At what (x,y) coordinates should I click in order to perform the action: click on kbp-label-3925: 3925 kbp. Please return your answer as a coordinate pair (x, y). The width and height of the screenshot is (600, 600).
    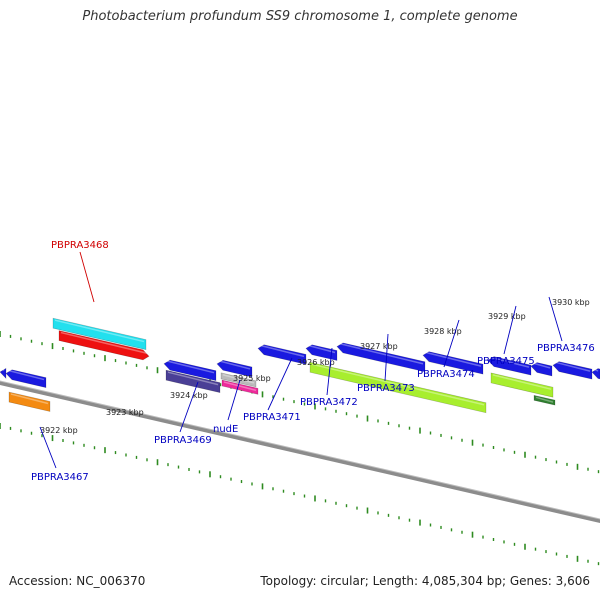
    Looking at the image, I should click on (252, 378).